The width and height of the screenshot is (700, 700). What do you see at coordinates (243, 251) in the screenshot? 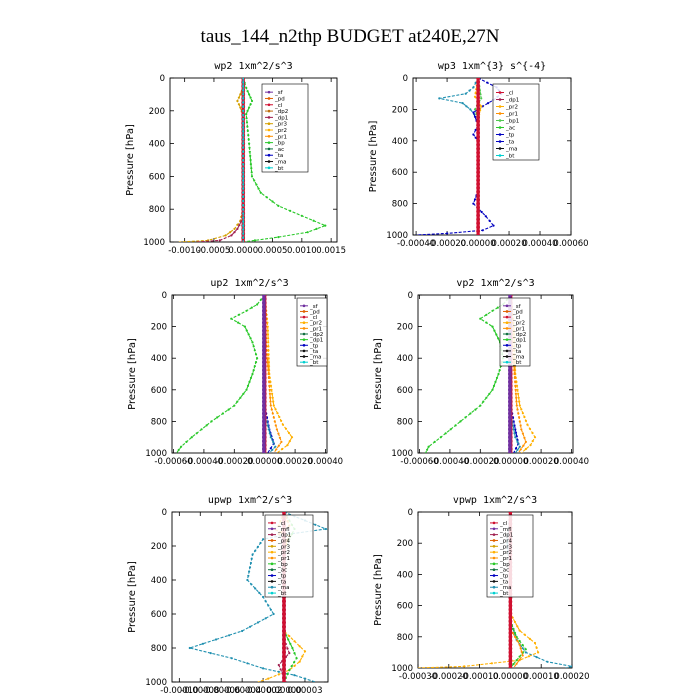
I see `x-tick-label: 0.0000` at bounding box center [243, 251].